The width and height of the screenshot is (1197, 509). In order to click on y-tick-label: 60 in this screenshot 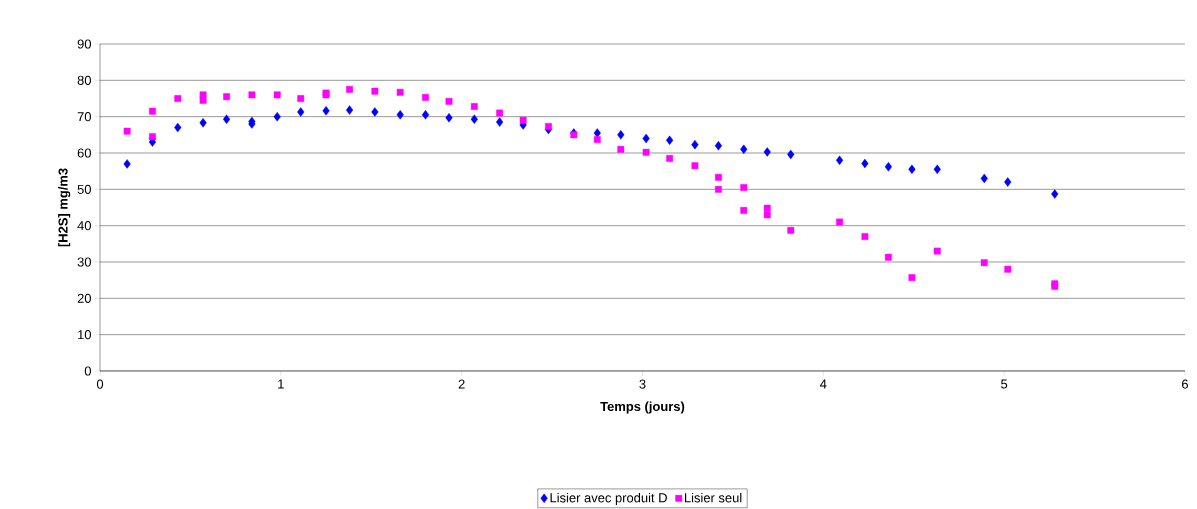, I will do `click(84, 153)`.